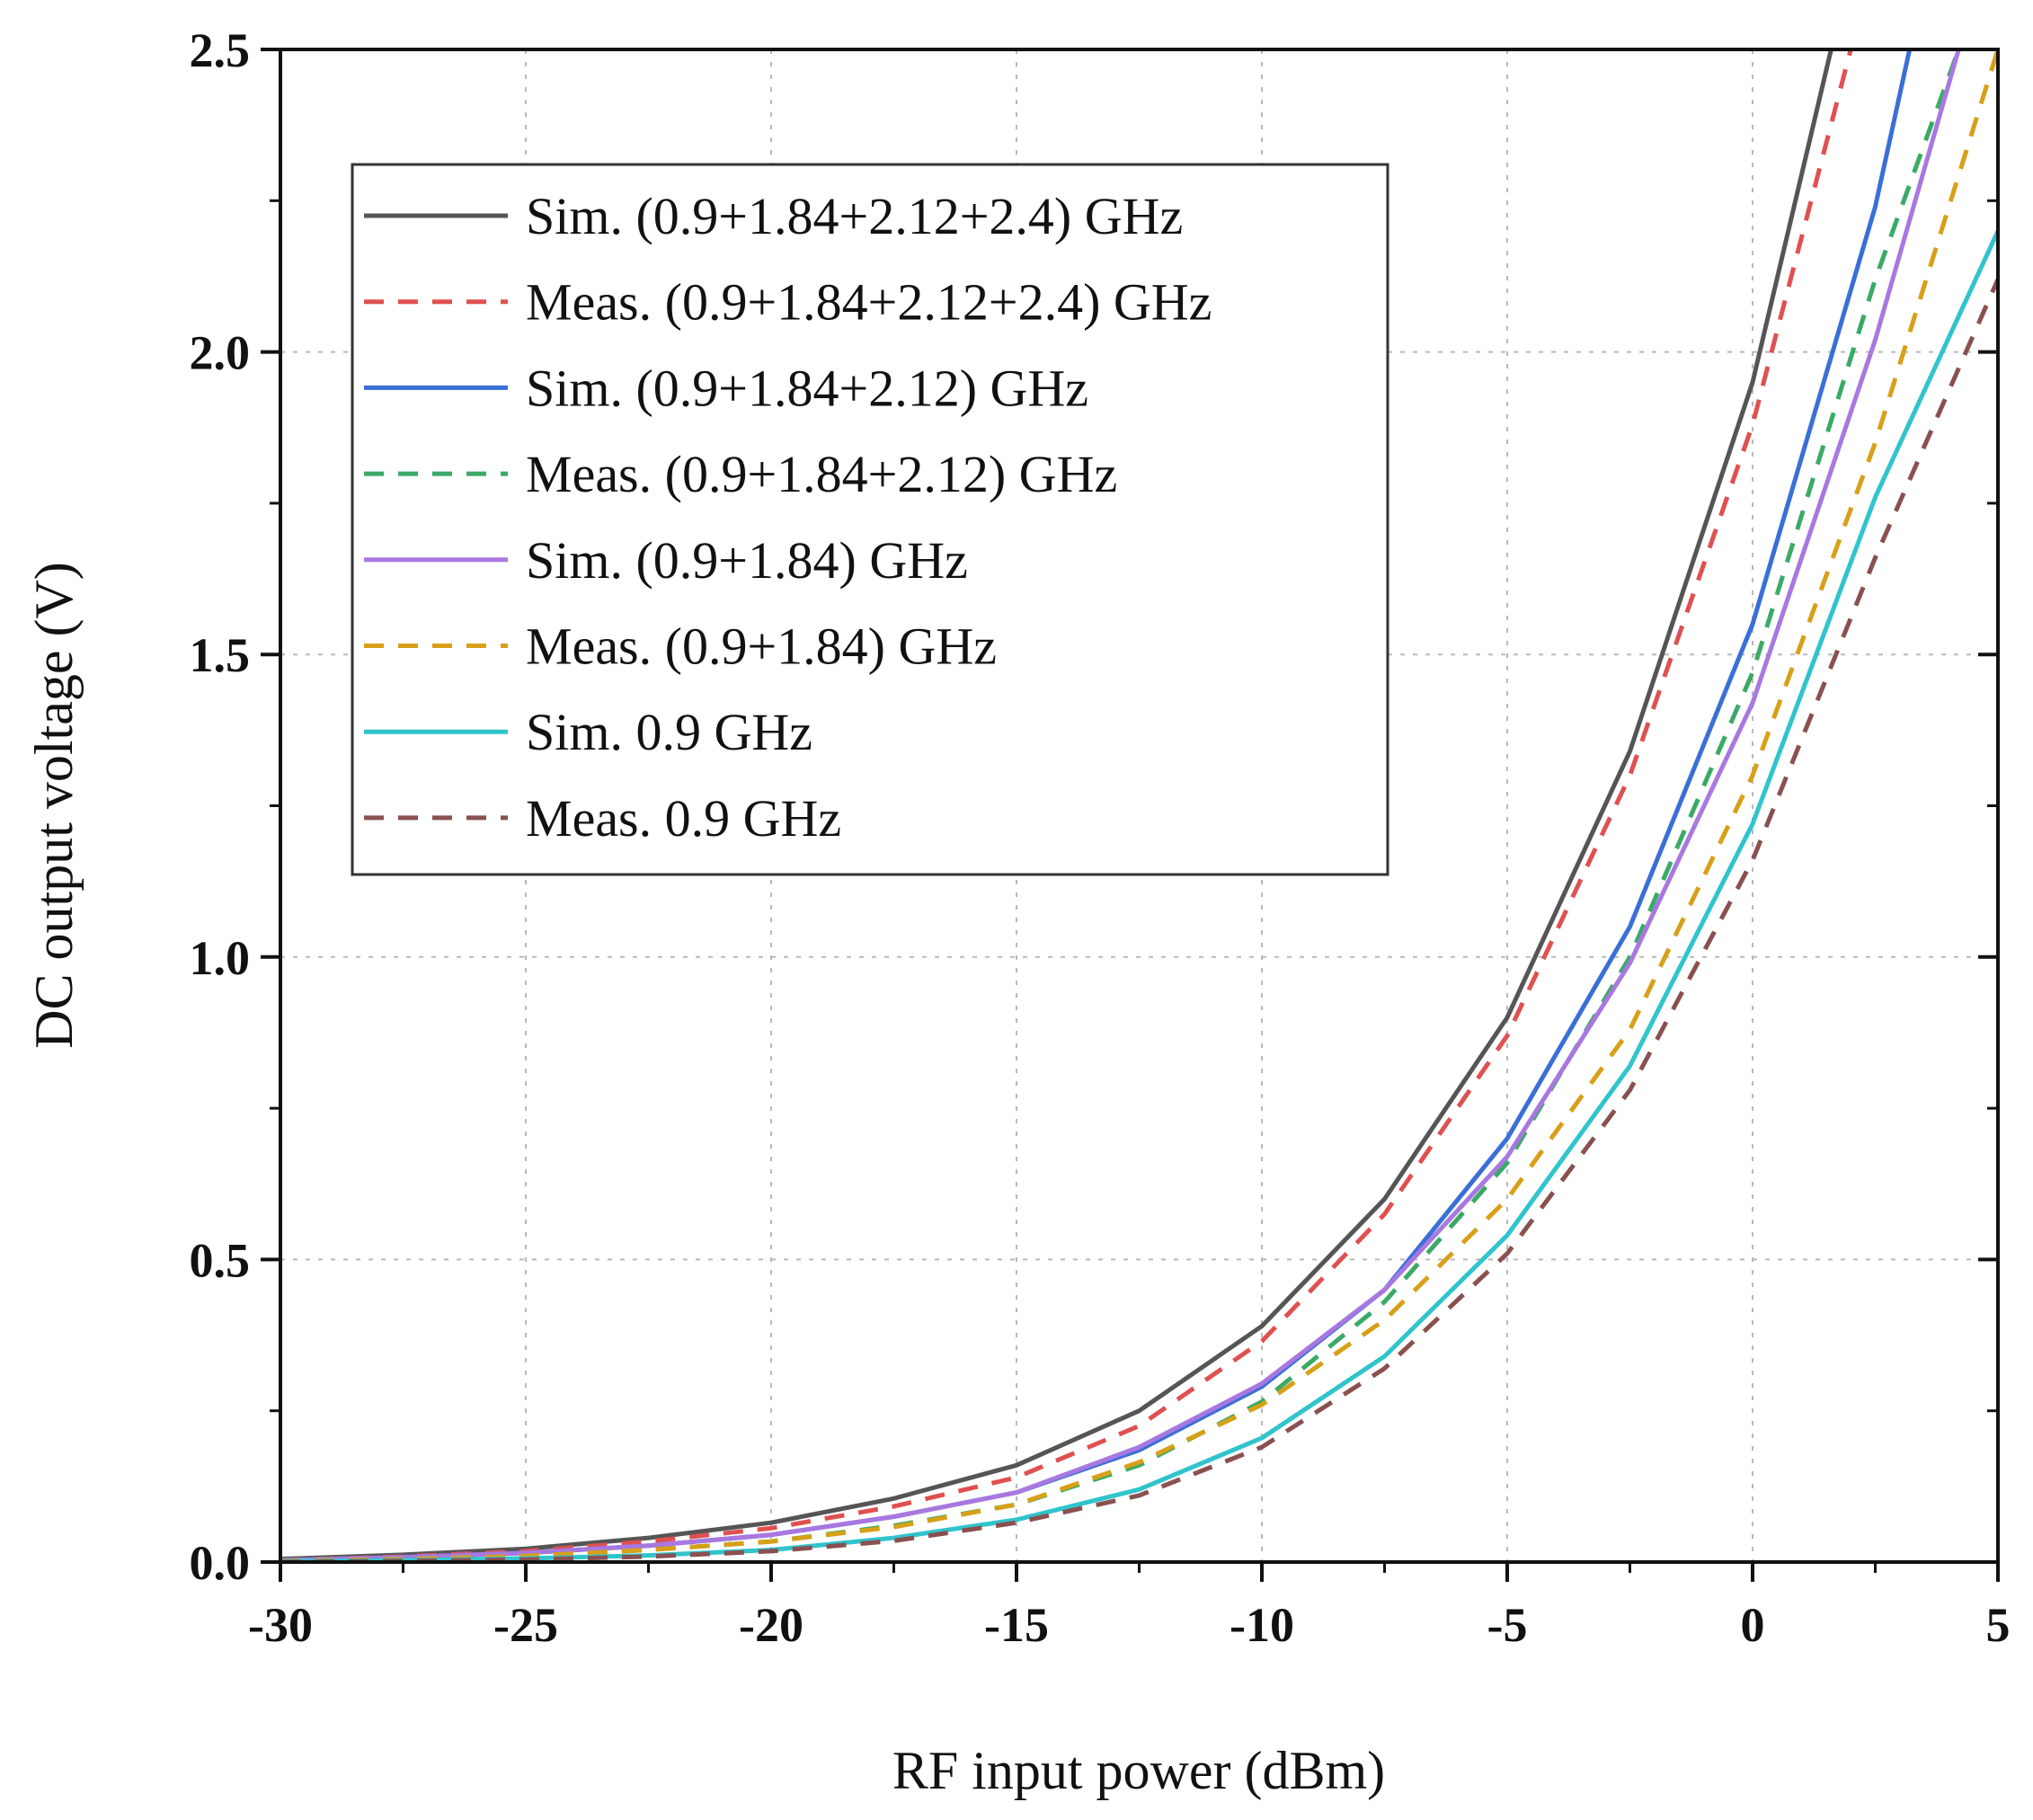 The height and width of the screenshot is (1820, 2033). What do you see at coordinates (220, 655) in the screenshot?
I see `y-tick-label: 1.5` at bounding box center [220, 655].